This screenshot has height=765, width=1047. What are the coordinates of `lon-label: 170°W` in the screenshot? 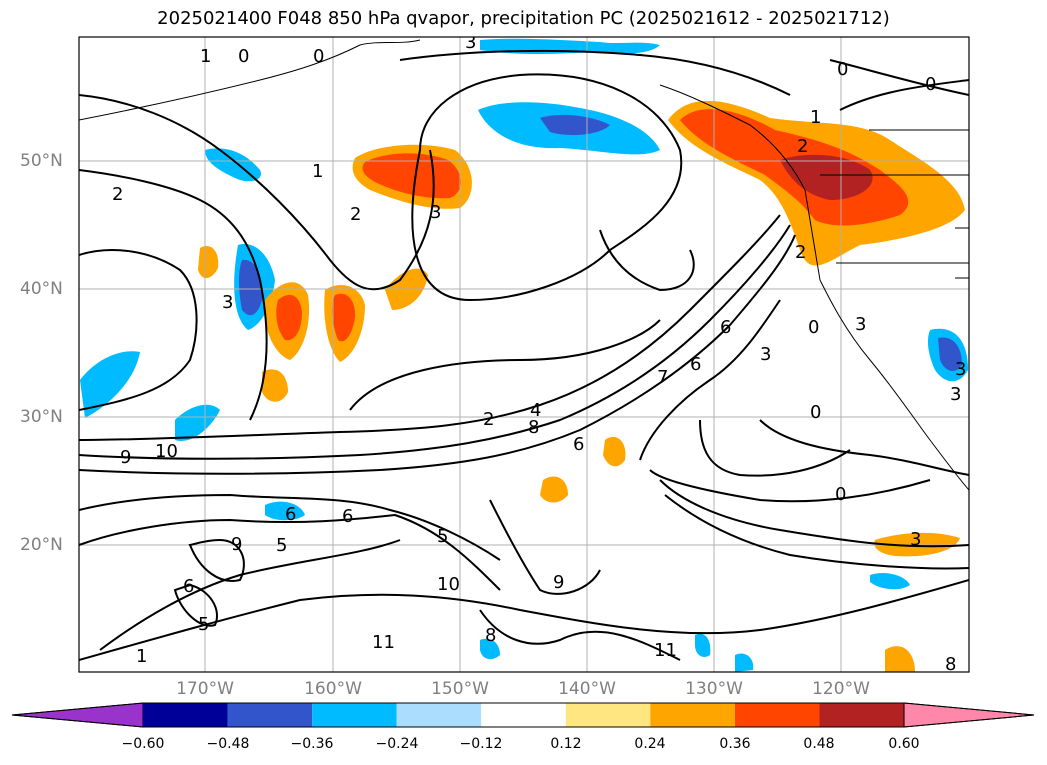 It's located at (205, 689).